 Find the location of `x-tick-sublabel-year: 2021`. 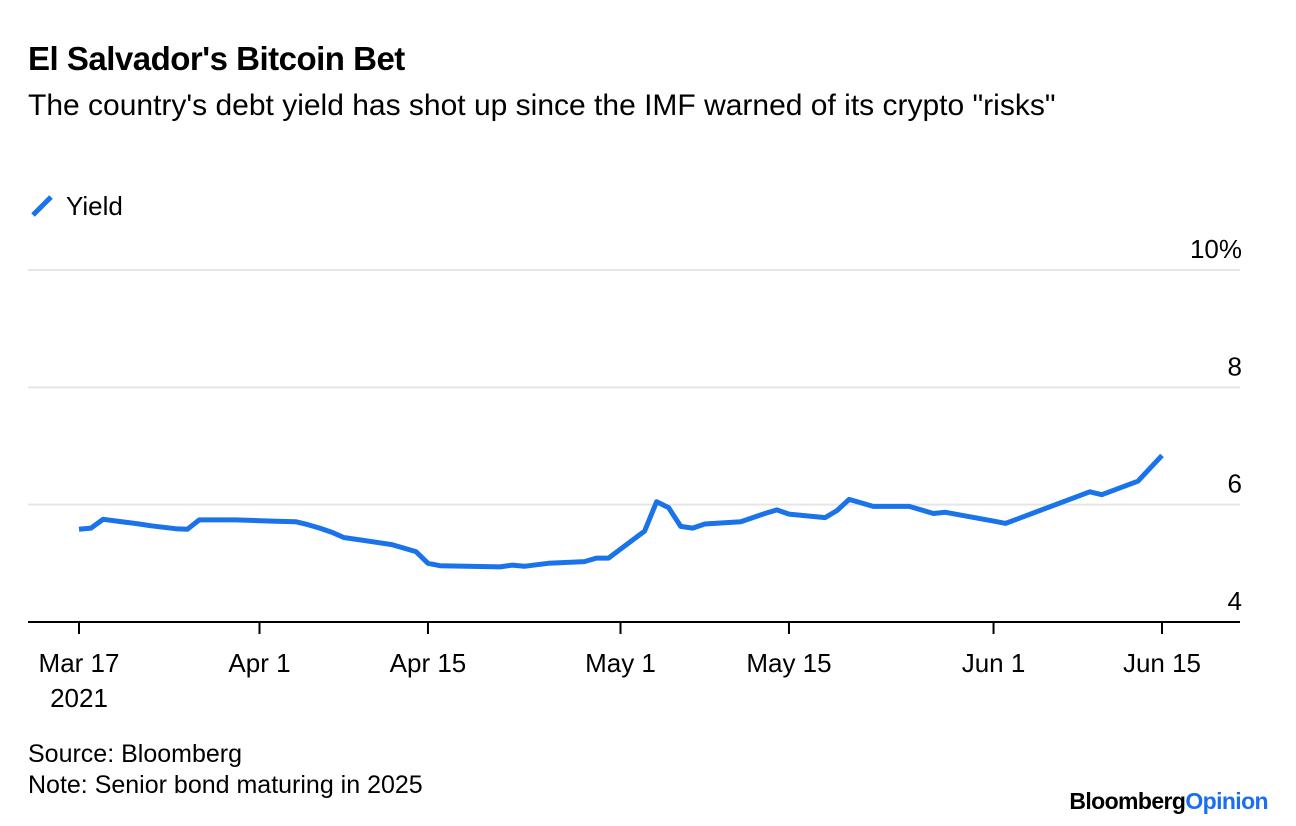

x-tick-sublabel-year: 2021 is located at coordinates (79, 698).